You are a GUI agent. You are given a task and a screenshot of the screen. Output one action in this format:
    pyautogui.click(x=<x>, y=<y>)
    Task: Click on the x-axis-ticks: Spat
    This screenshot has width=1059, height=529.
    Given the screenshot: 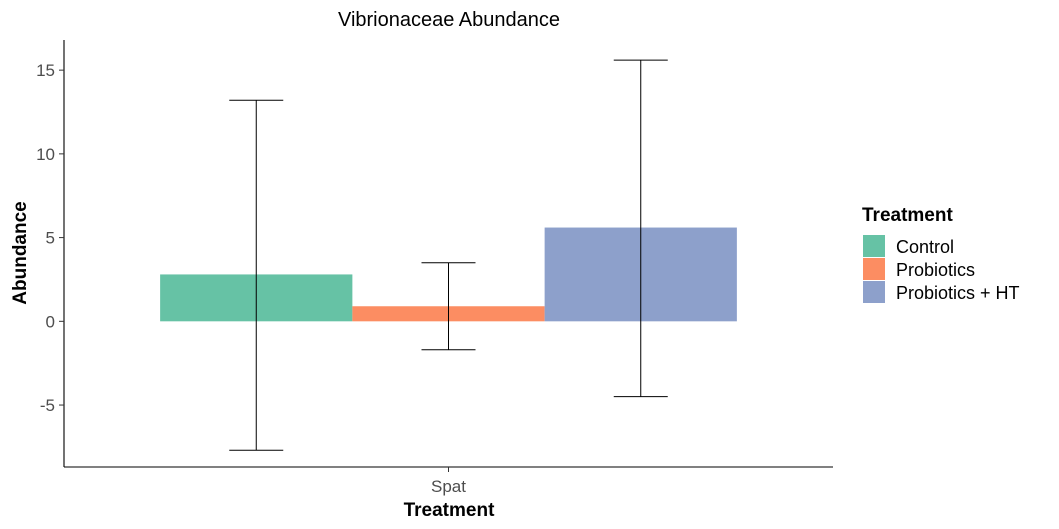 What is the action you would take?
    pyautogui.click(x=448, y=481)
    